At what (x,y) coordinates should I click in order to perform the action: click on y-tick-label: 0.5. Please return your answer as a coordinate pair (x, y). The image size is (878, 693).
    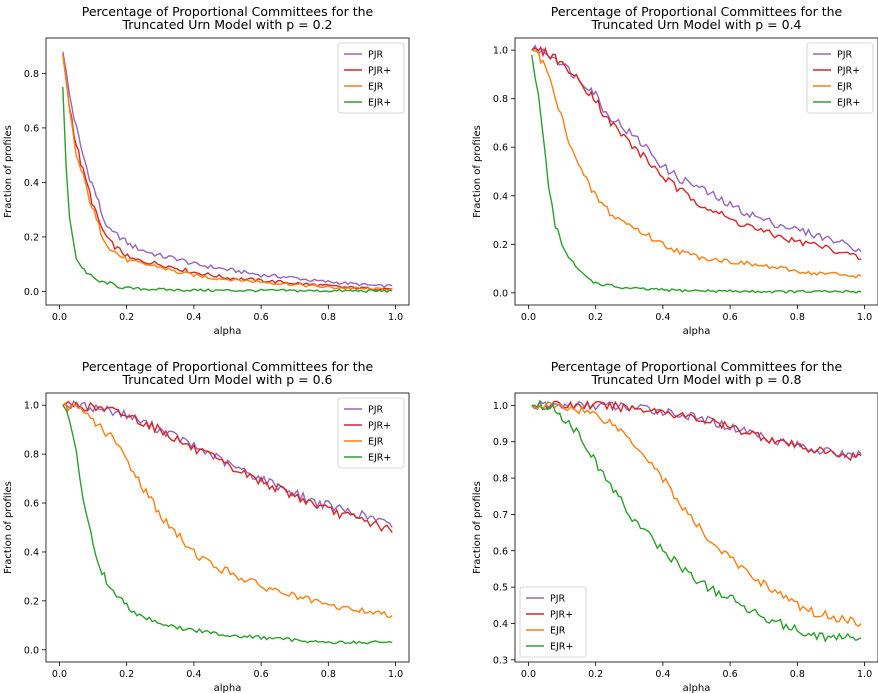
    Looking at the image, I should click on (500, 588).